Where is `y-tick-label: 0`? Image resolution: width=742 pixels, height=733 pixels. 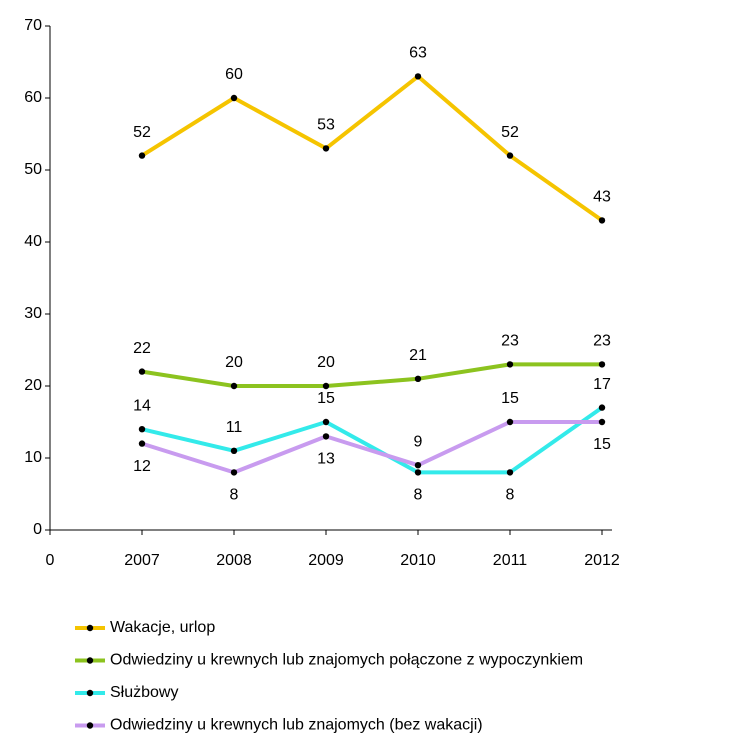 y-tick-label: 0 is located at coordinates (37, 529).